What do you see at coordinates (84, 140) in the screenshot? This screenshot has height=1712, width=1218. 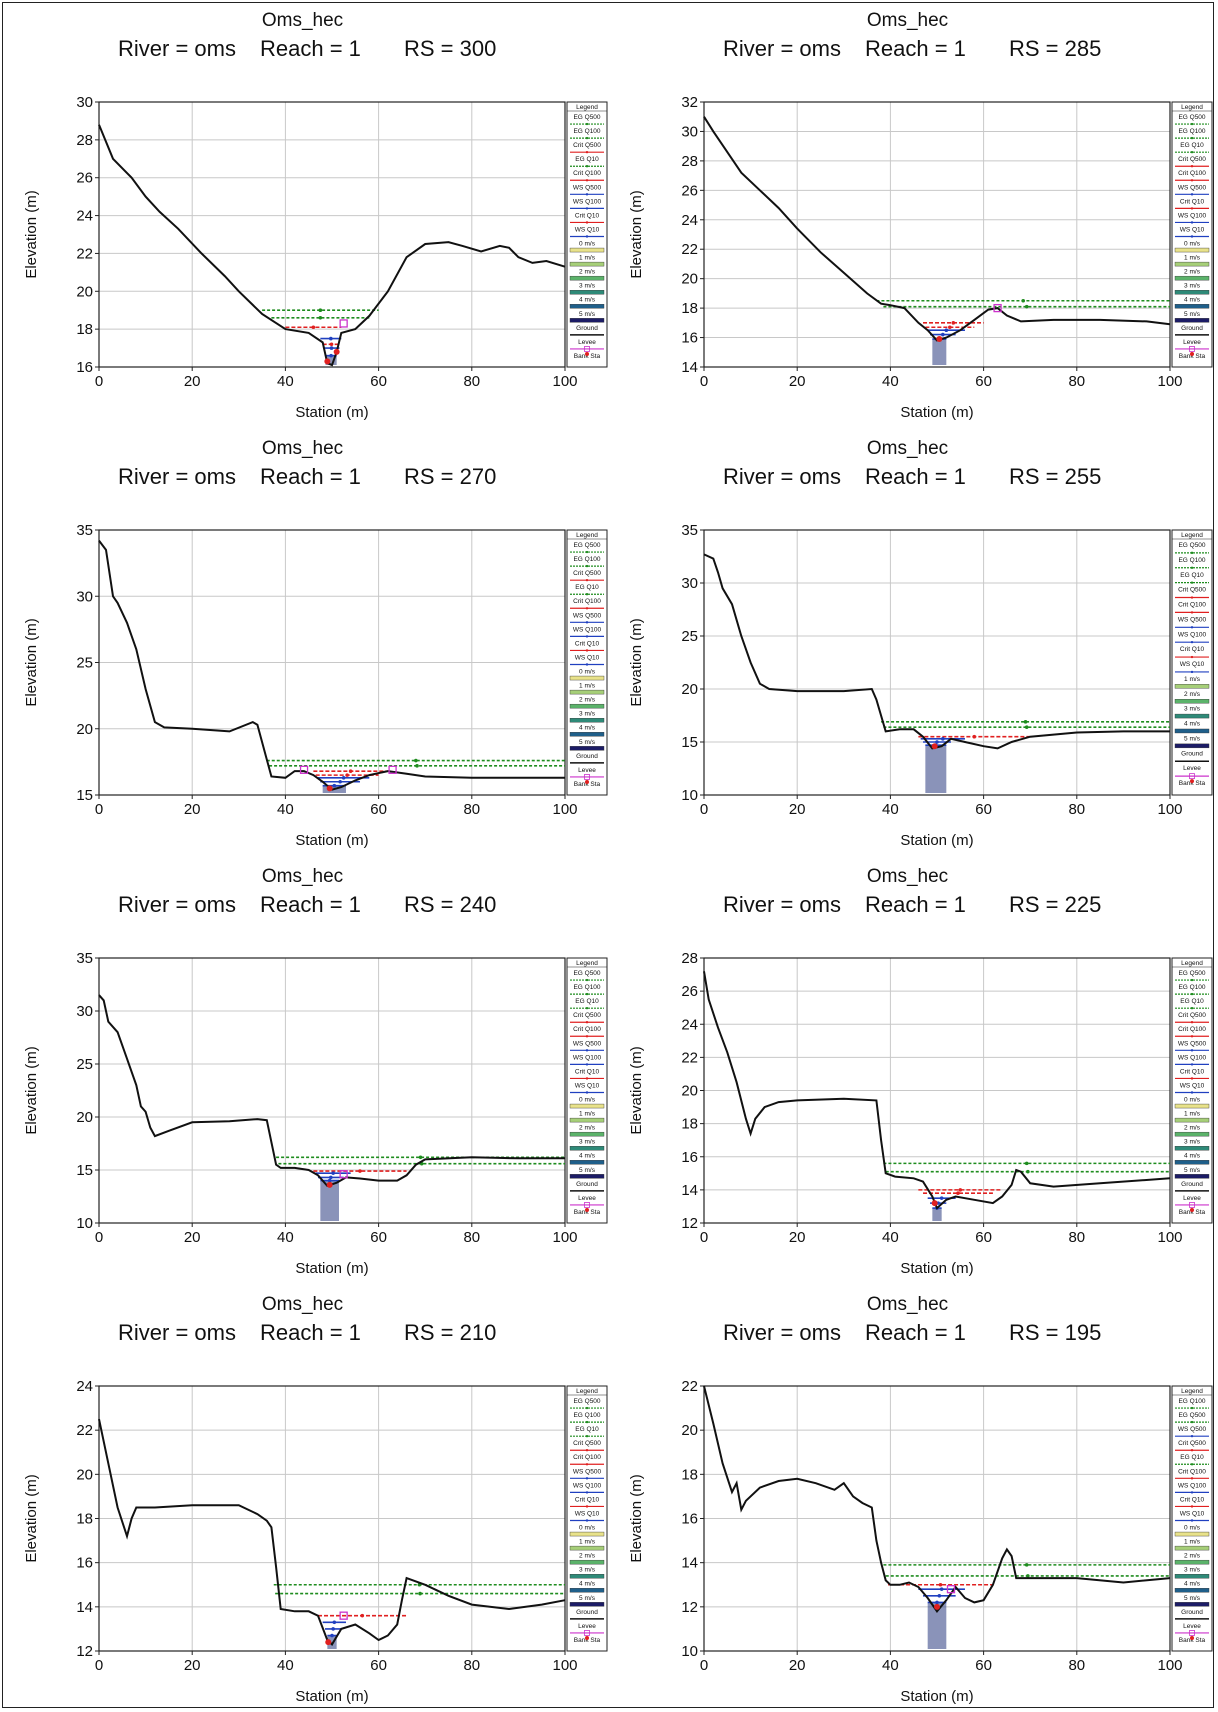 I see `y-tick-label: 28` at bounding box center [84, 140].